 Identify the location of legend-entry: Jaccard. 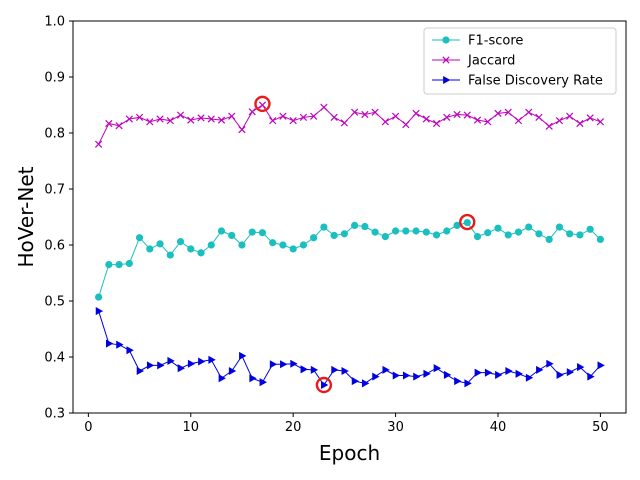
(473, 61).